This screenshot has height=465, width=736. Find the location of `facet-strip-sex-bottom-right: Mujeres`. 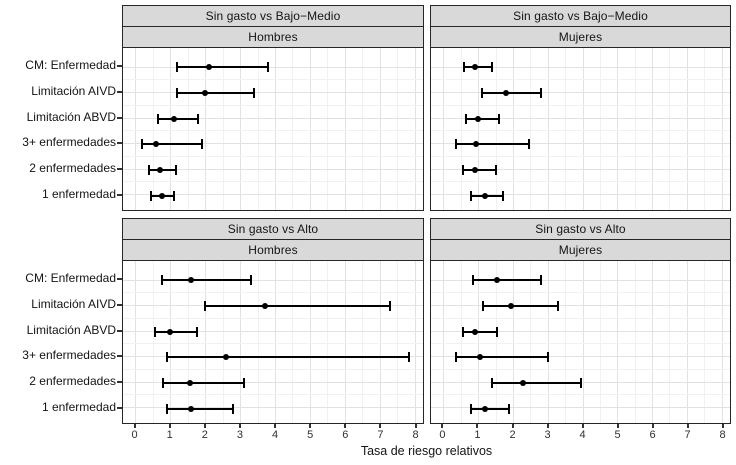

facet-strip-sex-bottom-right: Mujeres is located at coordinates (580, 250).